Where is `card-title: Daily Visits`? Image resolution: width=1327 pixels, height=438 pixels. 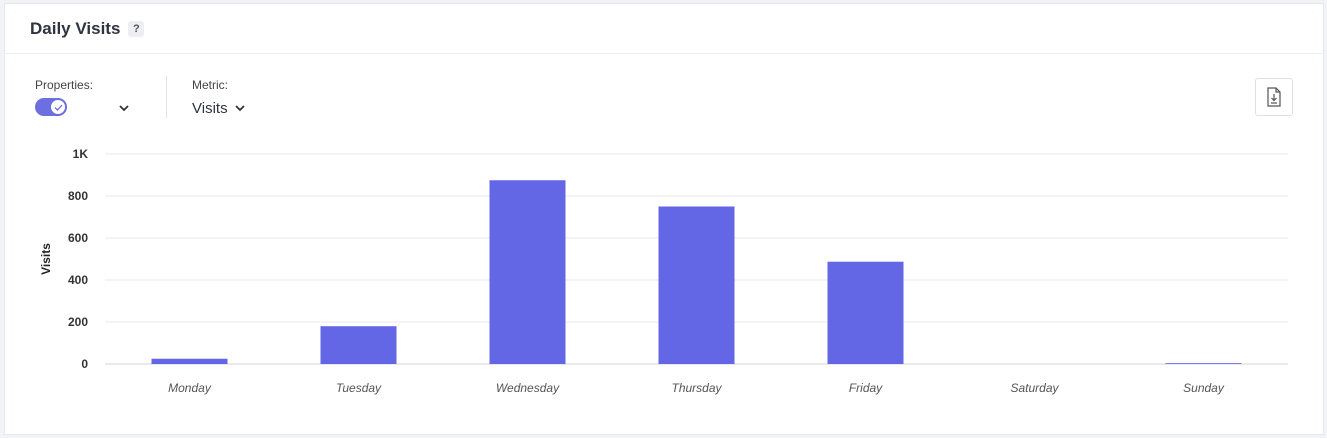 card-title: Daily Visits is located at coordinates (75, 28).